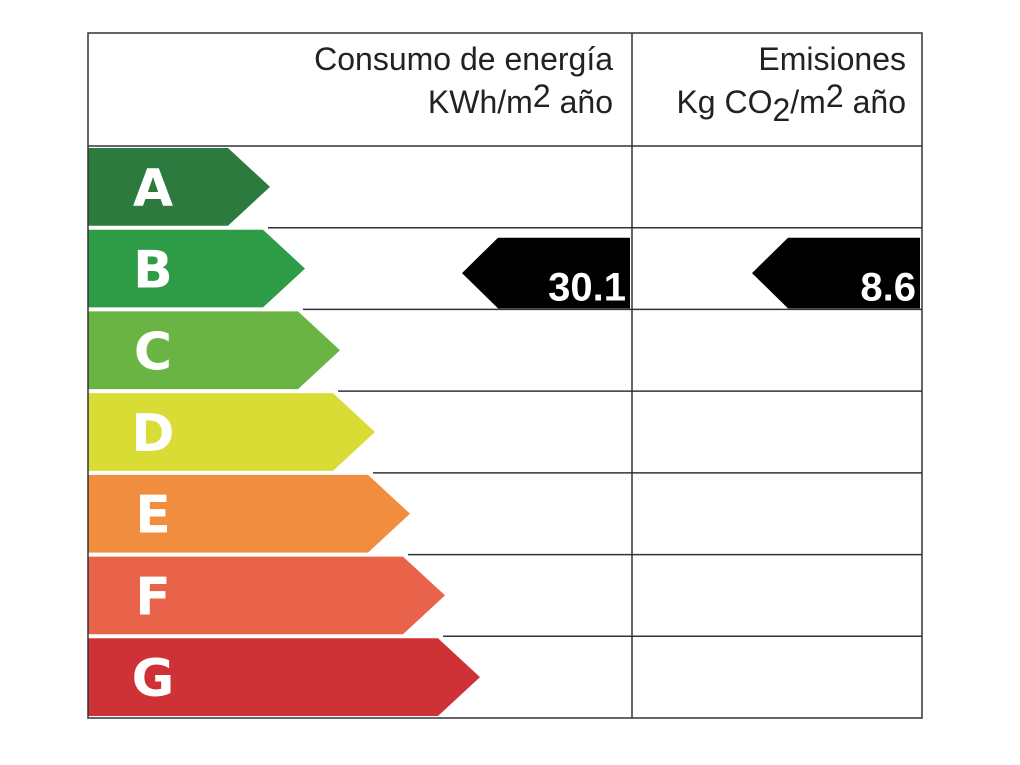  What do you see at coordinates (463, 59) in the screenshot?
I see `energy-title: Consumo de energía` at bounding box center [463, 59].